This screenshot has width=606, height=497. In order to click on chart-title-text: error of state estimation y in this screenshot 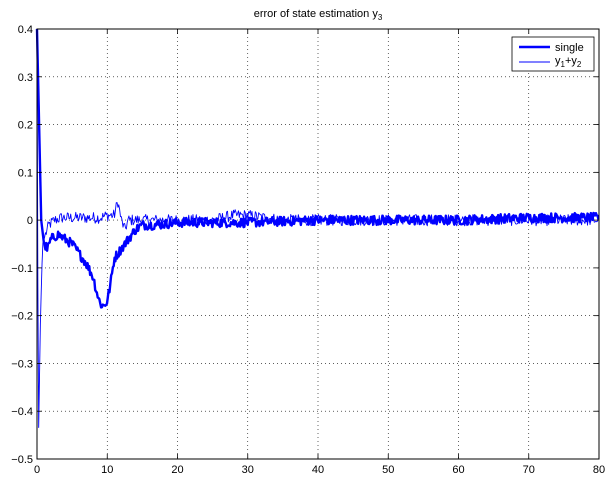, I will do `click(316, 14)`.